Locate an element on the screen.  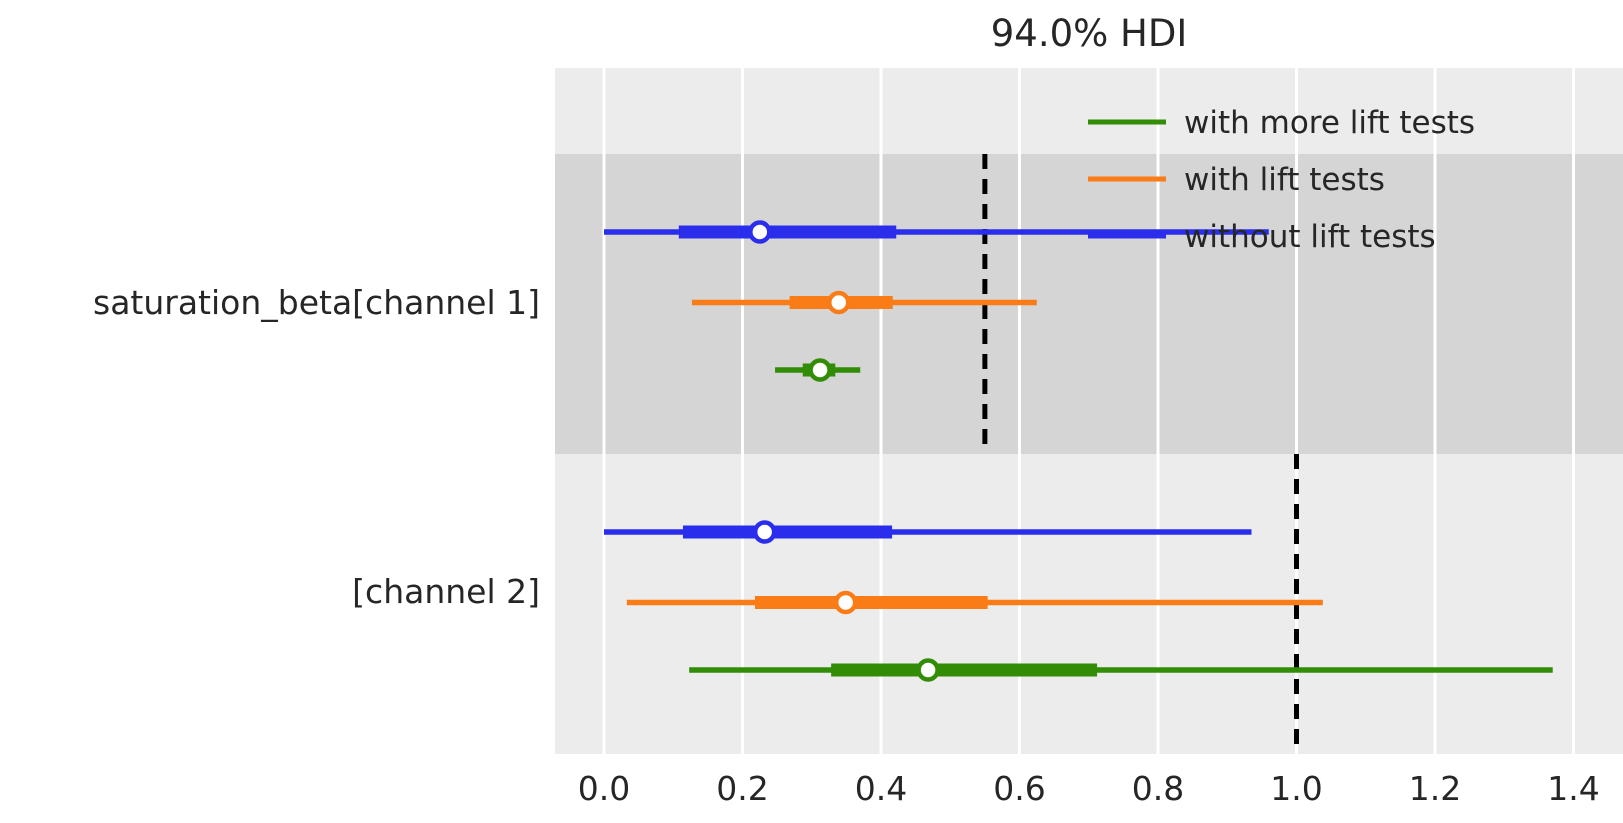
x-tick-label: 0.2 is located at coordinates (742, 788).